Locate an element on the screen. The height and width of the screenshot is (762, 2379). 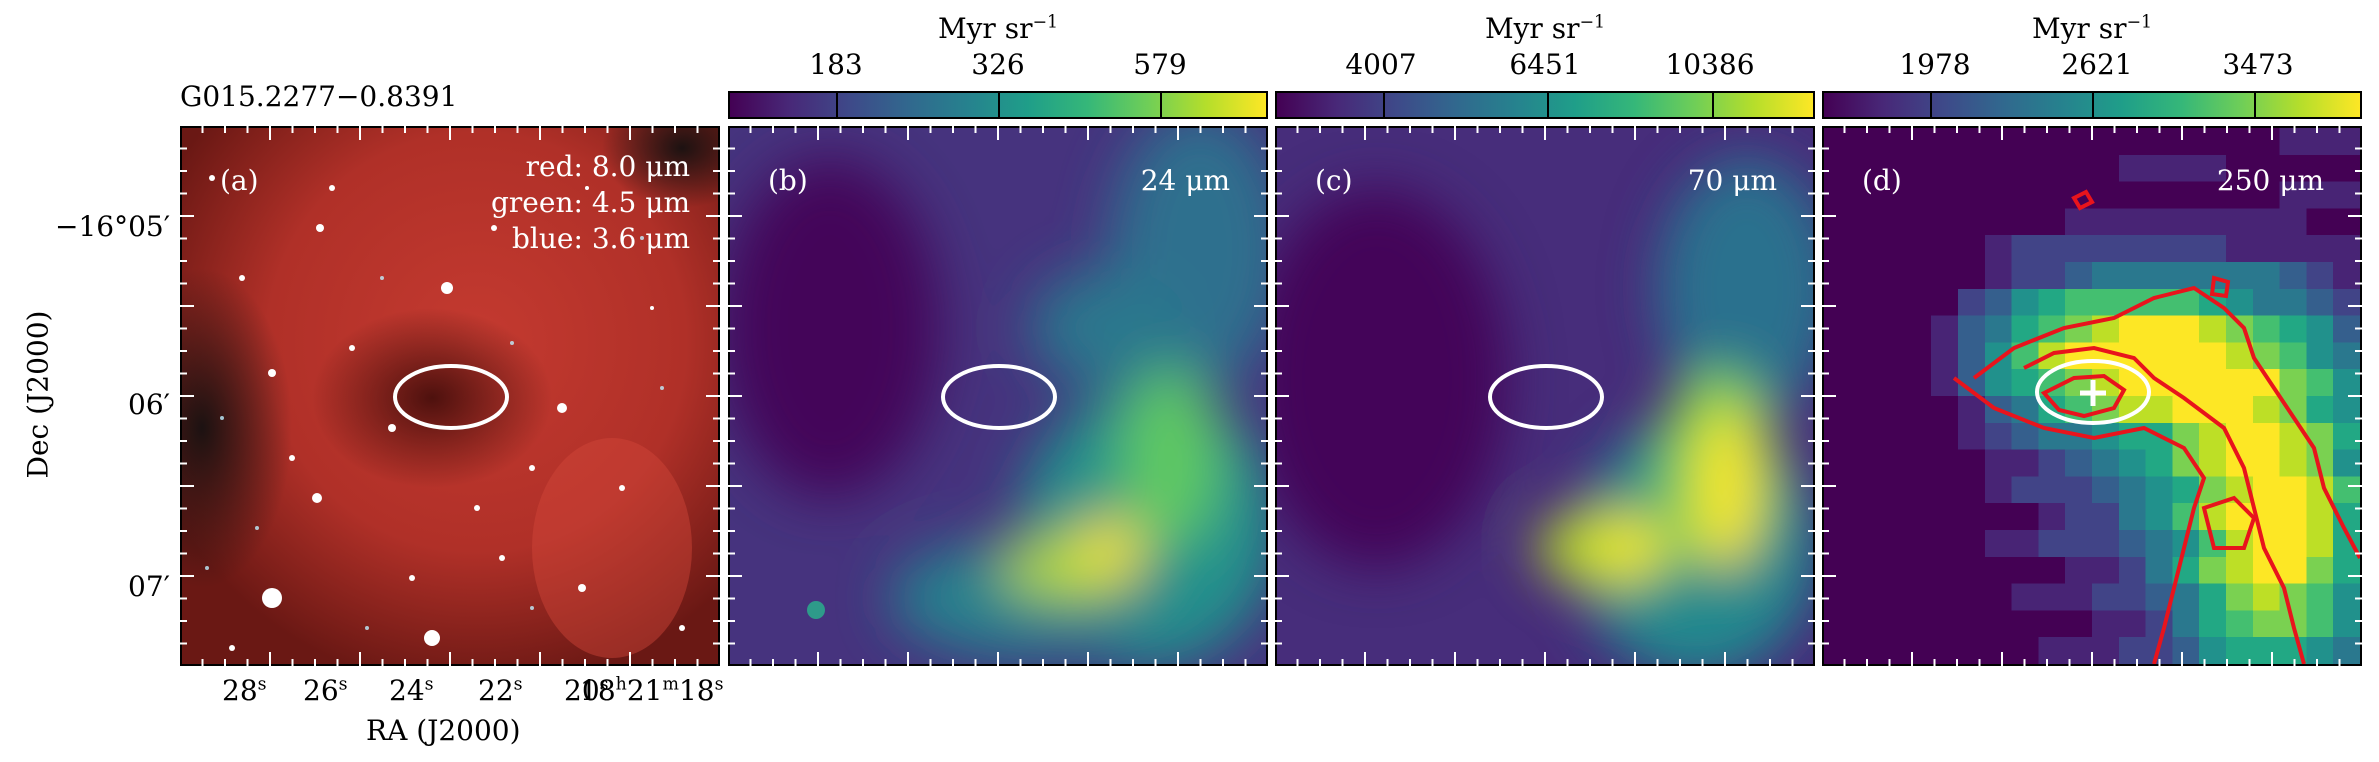
colorbar-d-tick-3: 3473 is located at coordinates (2258, 64).